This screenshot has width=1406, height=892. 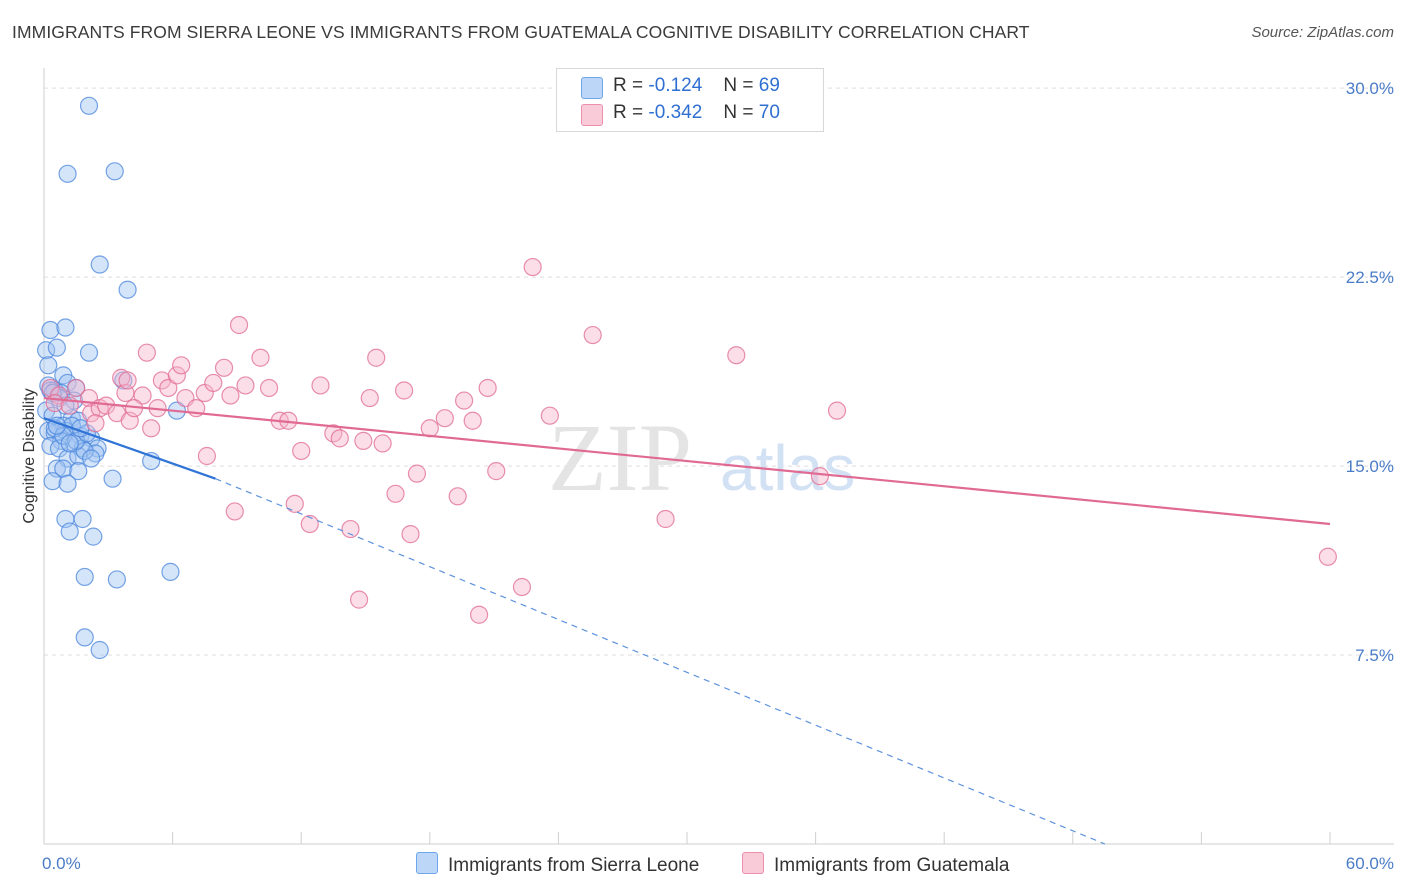 I want to click on trend-line-sierra-leone, so click(x=129, y=448).